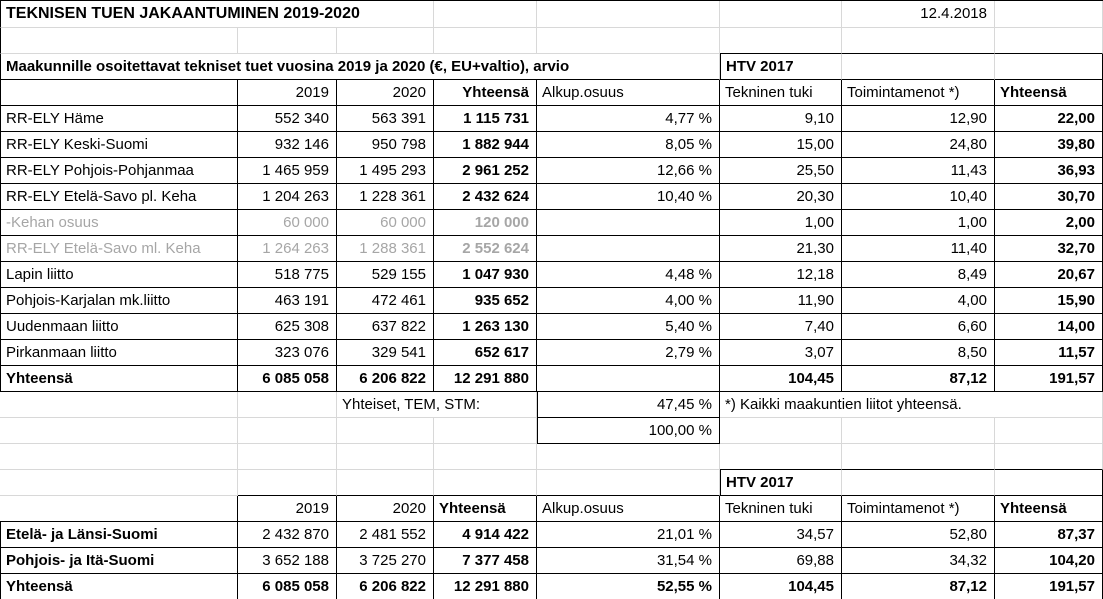 This screenshot has width=1103, height=599. Describe the element at coordinates (628, 275) in the screenshot. I see `share-cell: 4,48 %` at that location.